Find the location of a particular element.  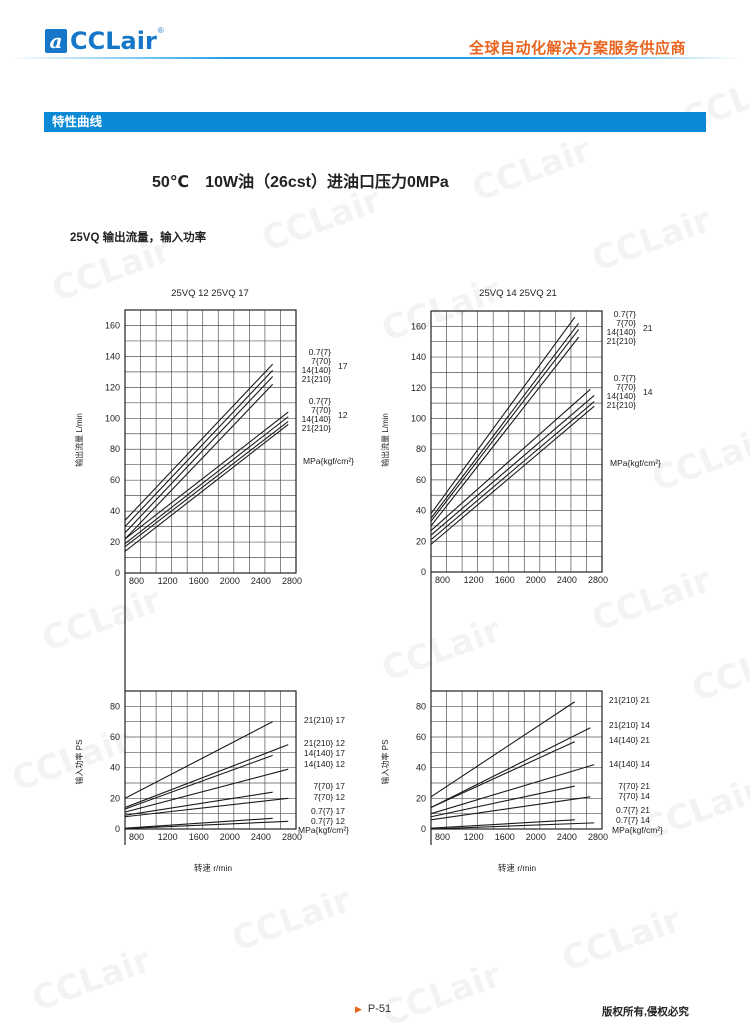

triangle-icon: ▶ is located at coordinates (358, 1009).